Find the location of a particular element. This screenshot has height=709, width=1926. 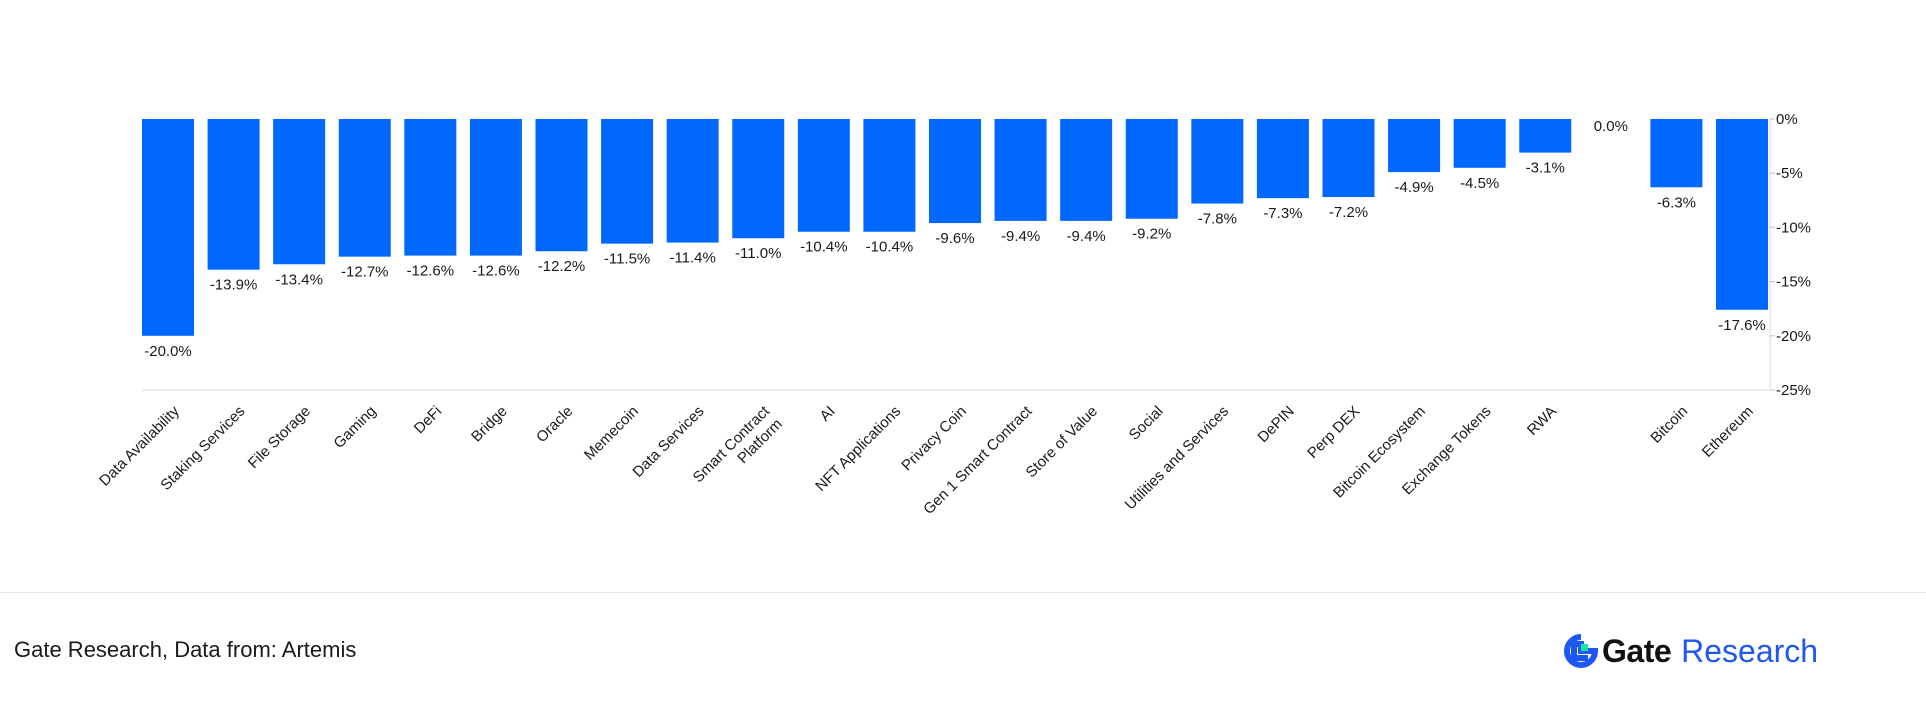

bar-value-label: -20.0% is located at coordinates (168, 351).